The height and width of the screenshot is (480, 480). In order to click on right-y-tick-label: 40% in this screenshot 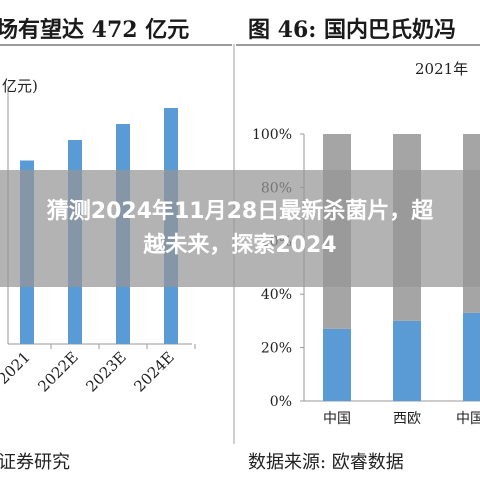, I will do `click(276, 295)`.